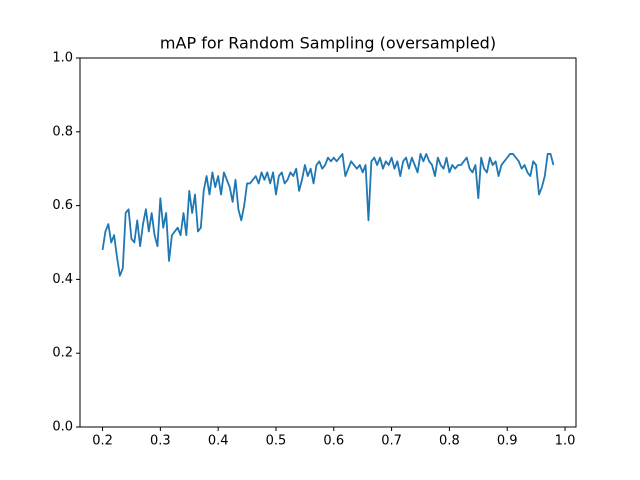 This screenshot has width=640, height=480. What do you see at coordinates (449, 441) in the screenshot?
I see `x-tick-label: 0.8` at bounding box center [449, 441].